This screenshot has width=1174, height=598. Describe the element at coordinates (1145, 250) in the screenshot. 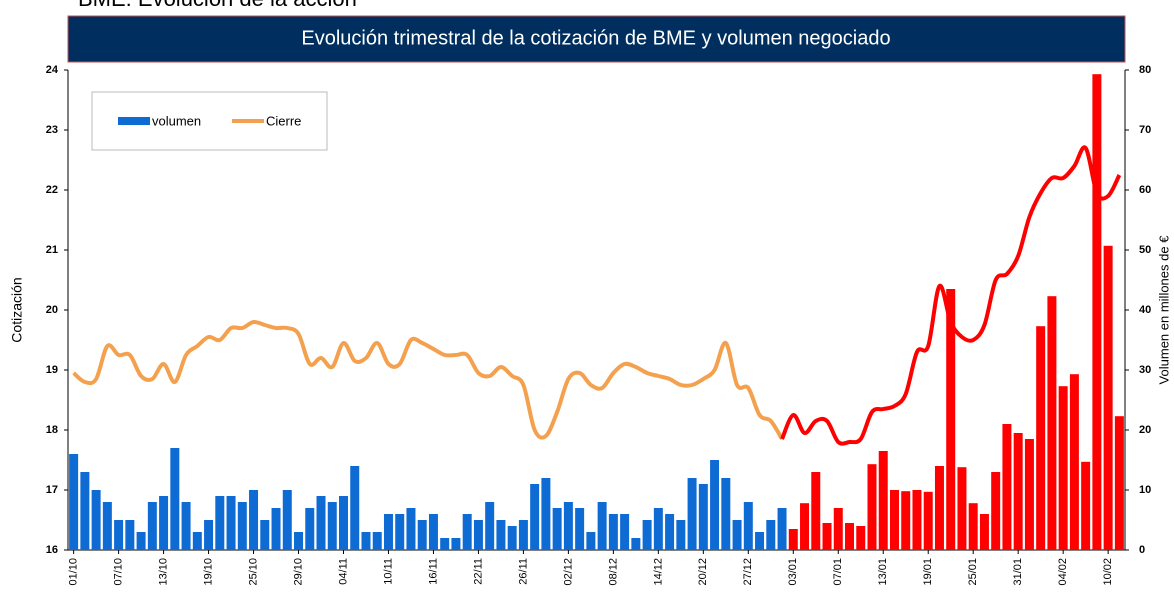

I see `y2-tick-label: 50` at that location.